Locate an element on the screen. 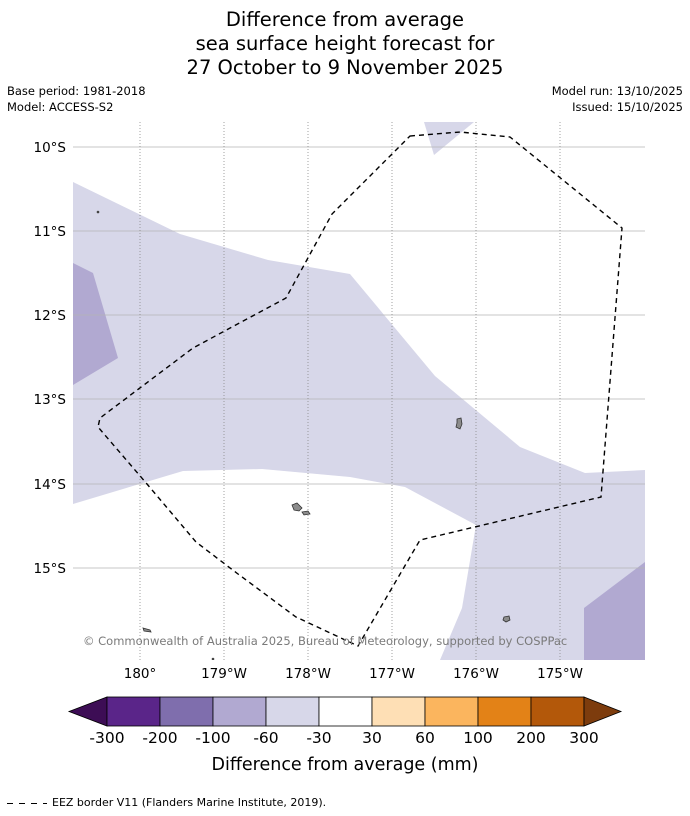 This screenshot has width=690, height=816. colorbar-extend-high is located at coordinates (603, 711).